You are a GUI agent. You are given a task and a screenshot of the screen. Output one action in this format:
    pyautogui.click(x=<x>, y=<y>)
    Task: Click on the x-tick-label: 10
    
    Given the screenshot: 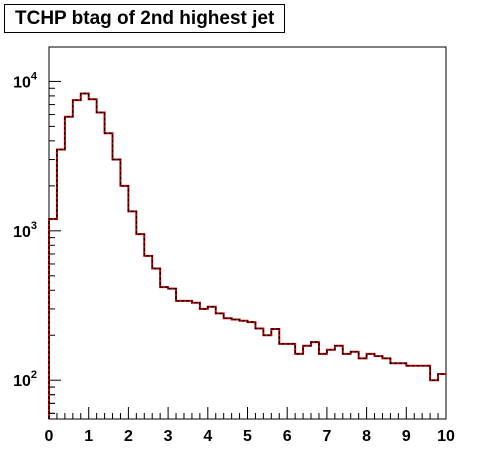 What is the action you would take?
    pyautogui.click(x=446, y=436)
    